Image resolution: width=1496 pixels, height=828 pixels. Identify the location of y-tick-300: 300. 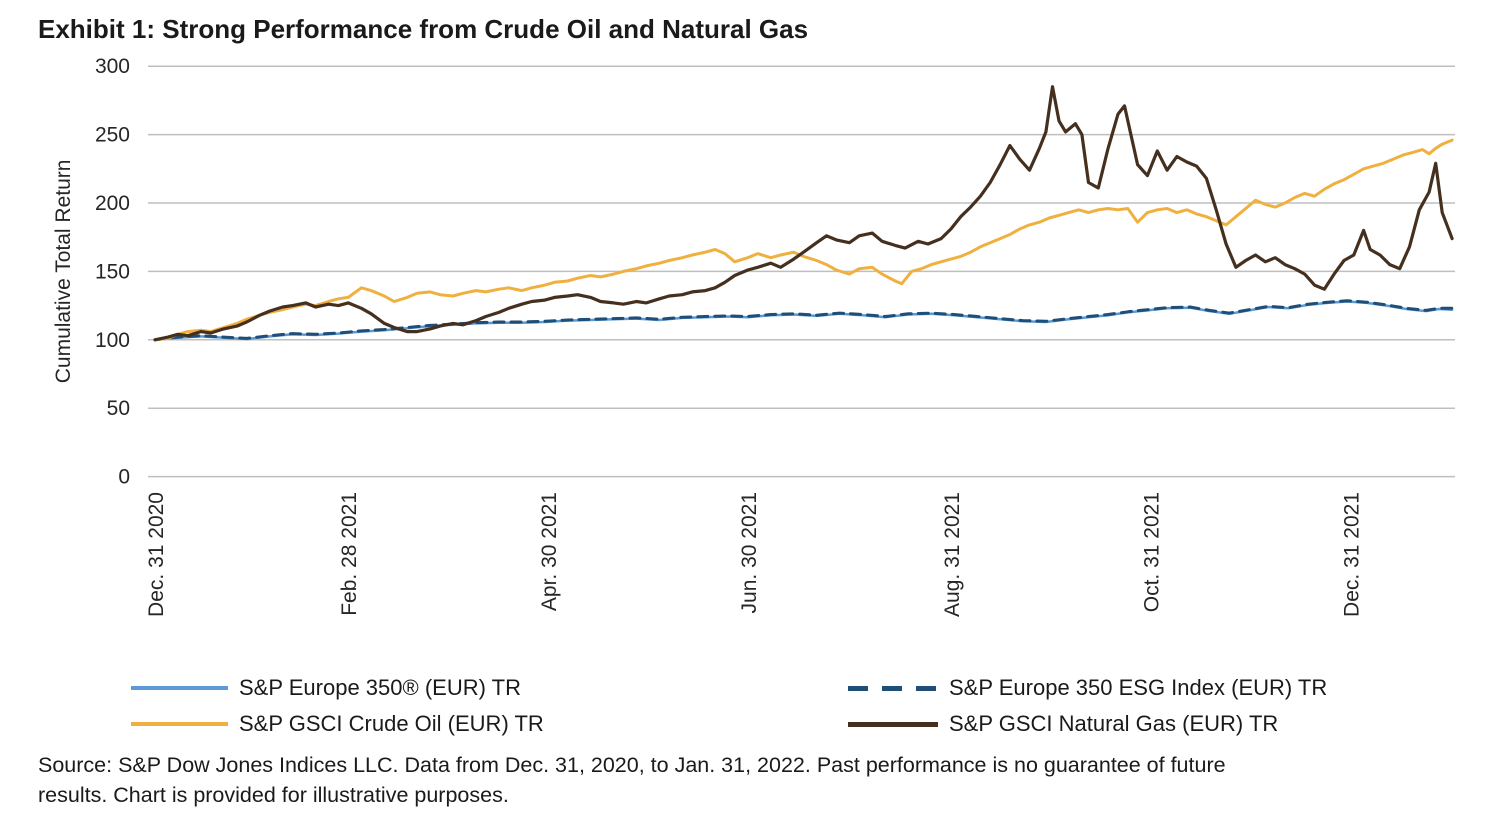
(112, 66).